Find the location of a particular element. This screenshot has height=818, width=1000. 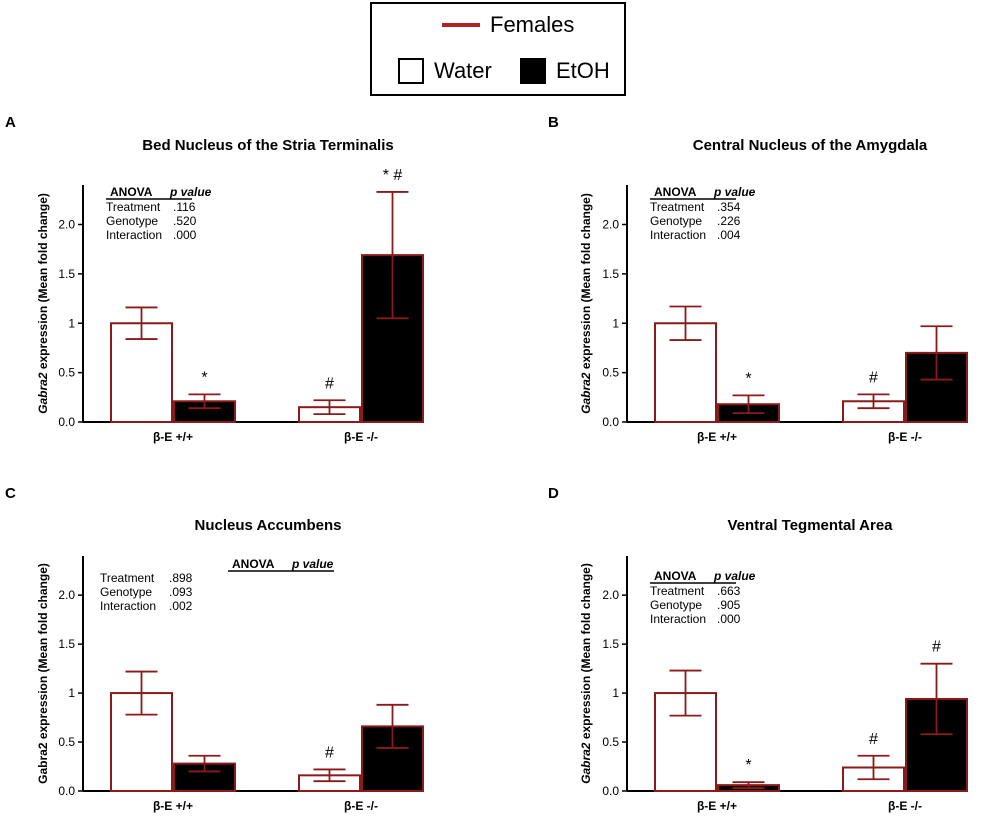

panel-c-ytick-label: 1 is located at coordinates (71, 693).